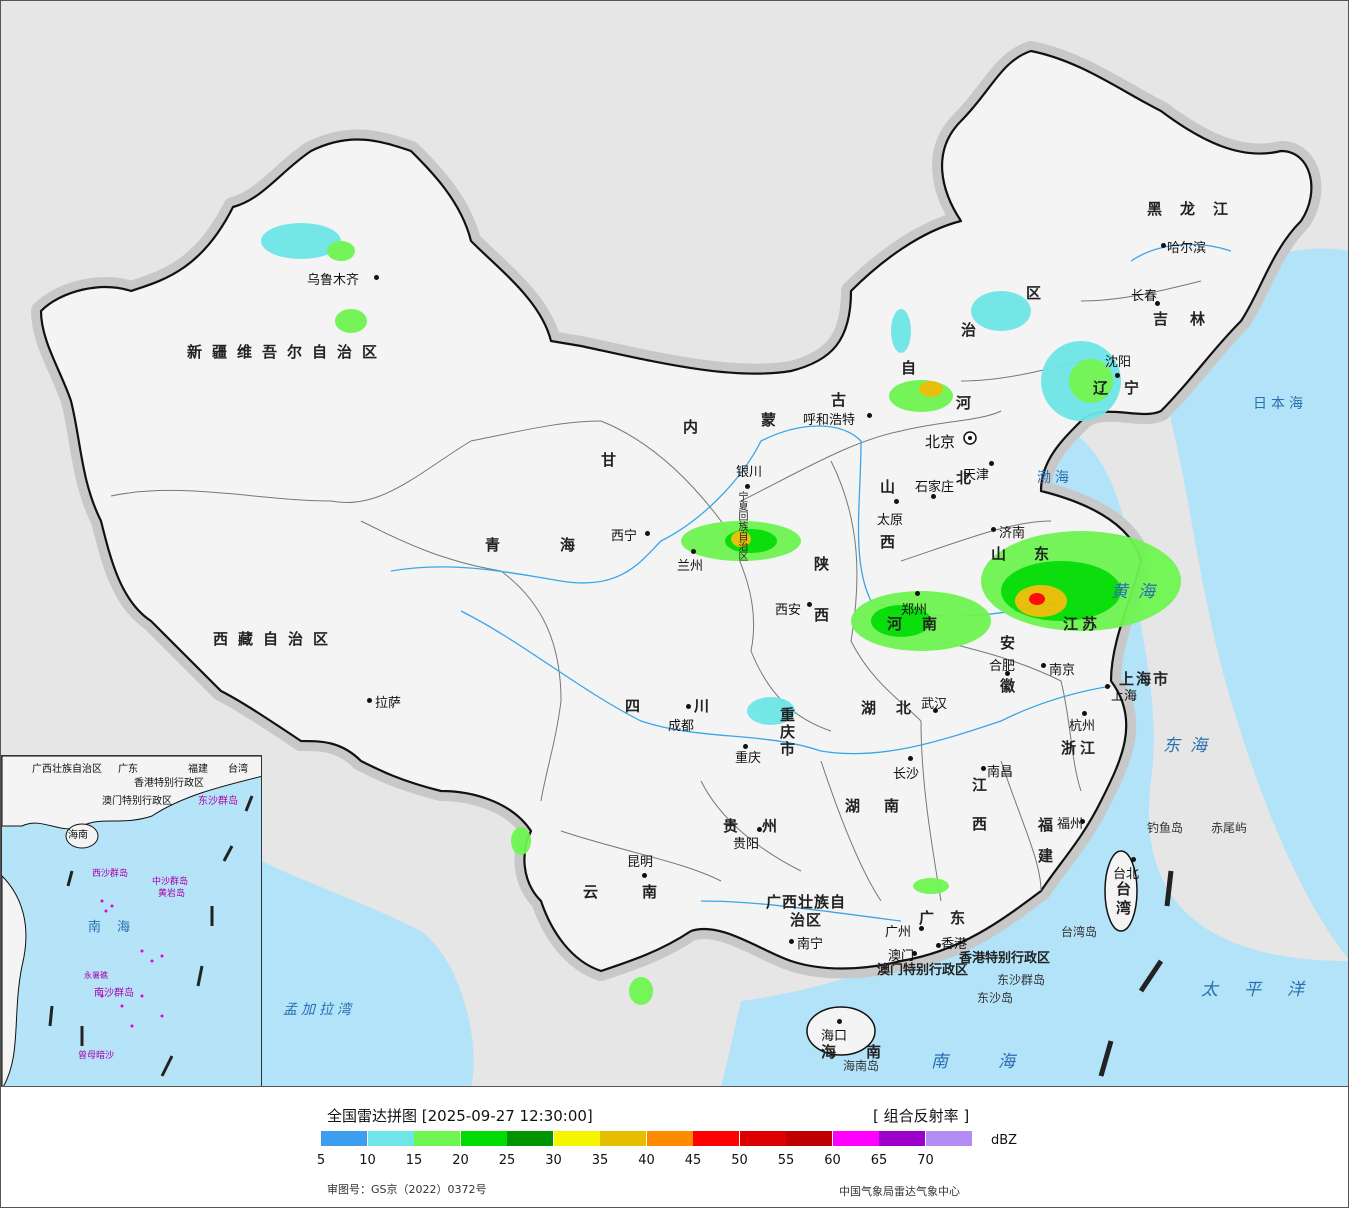  I want to click on province-label-zhejiang: 浙江, so click(1080, 748).